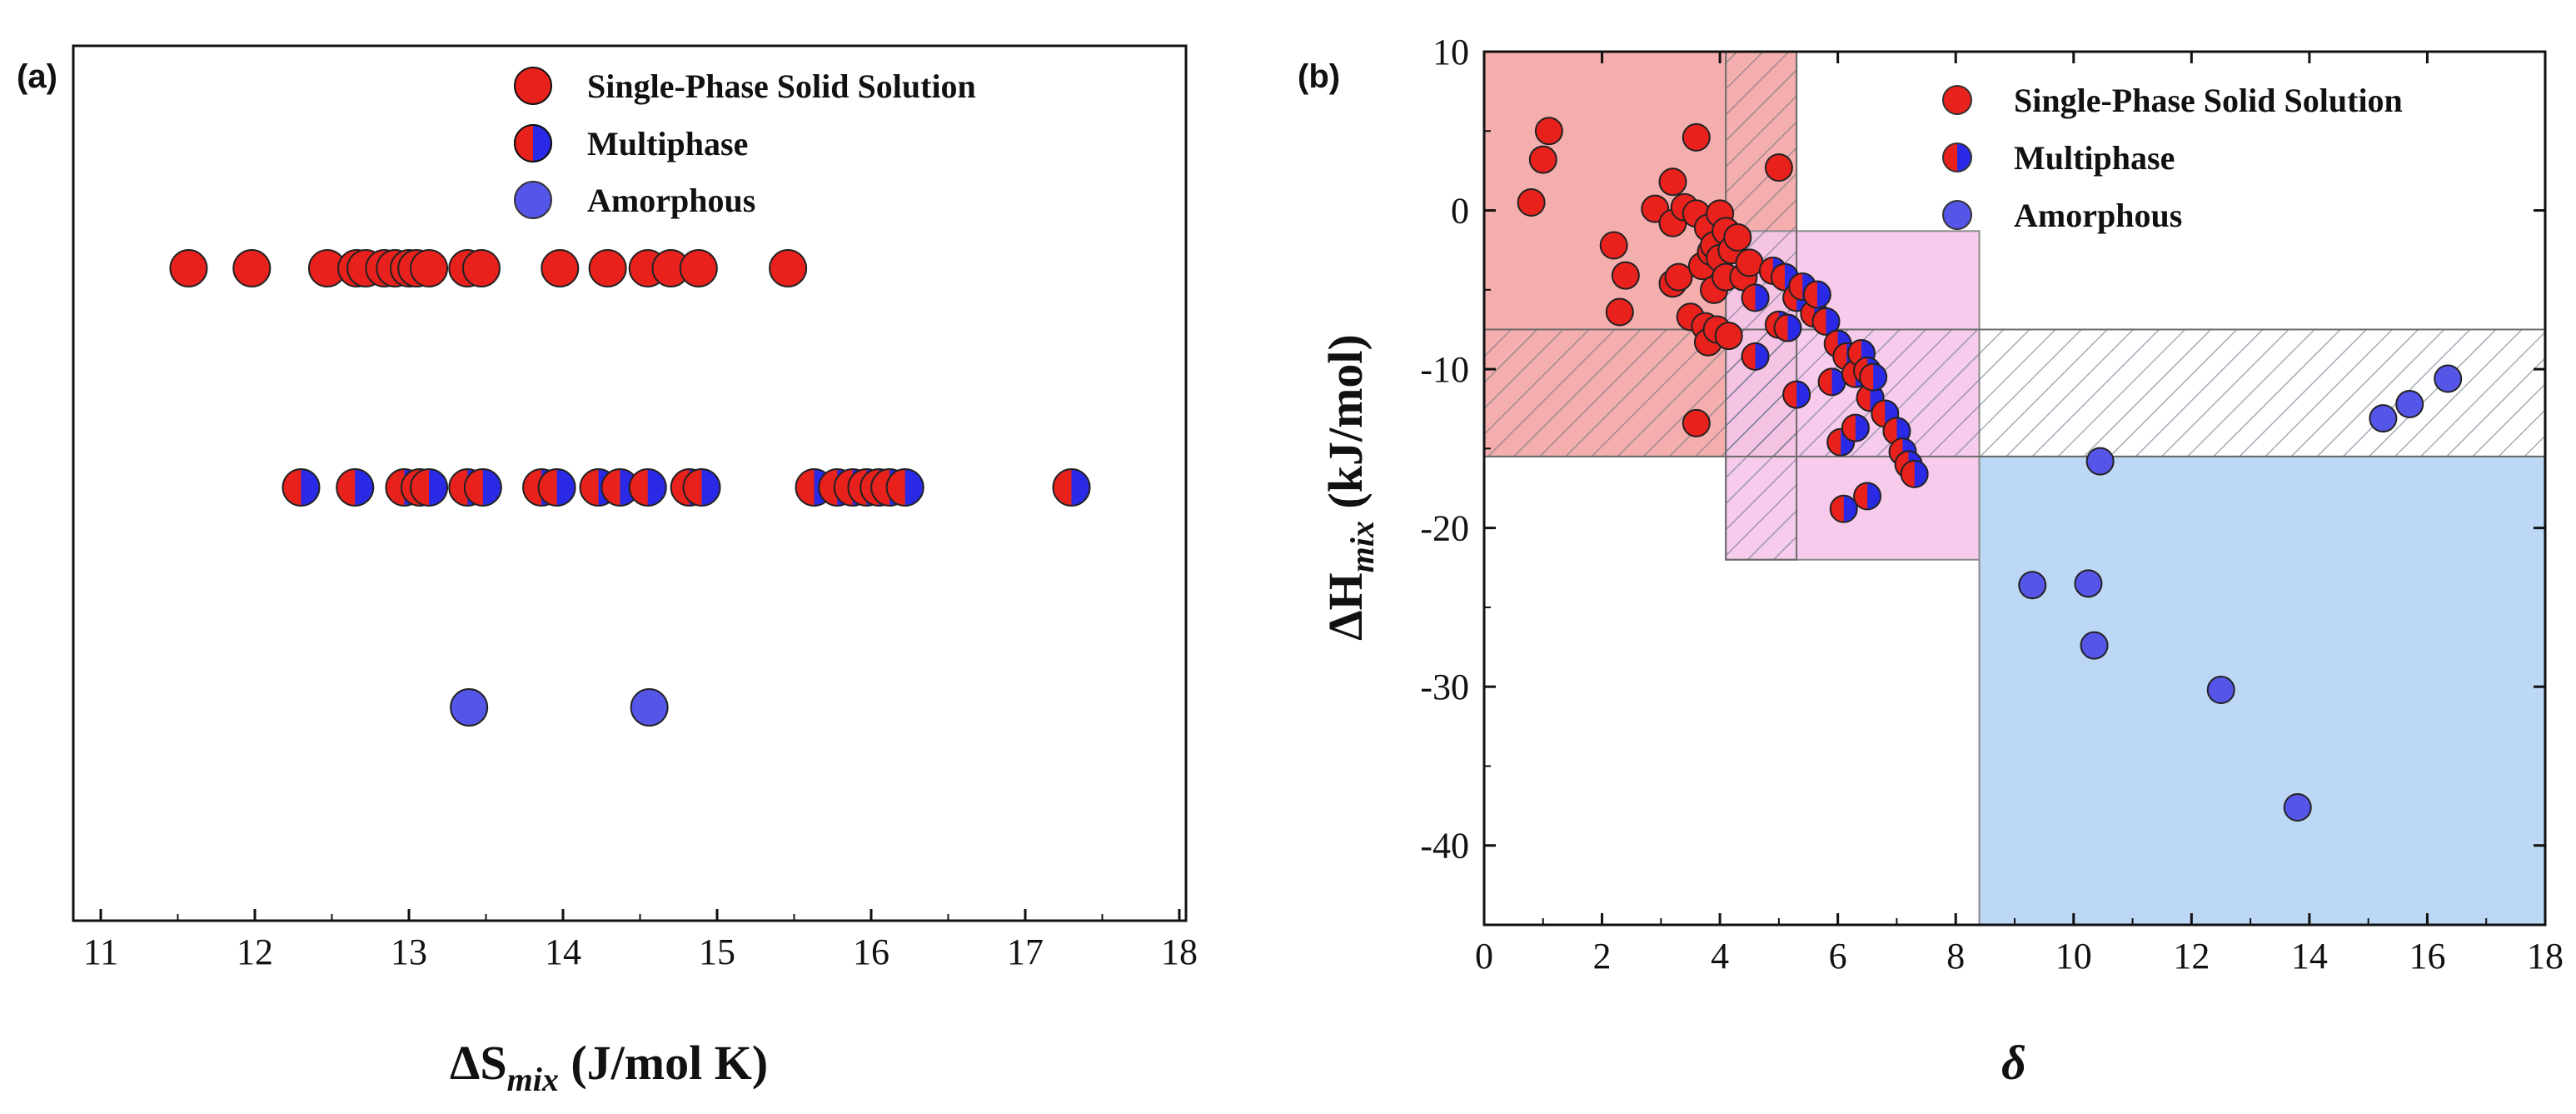  I want to click on legend-b-single-label: Single-Phase Solid Solution, so click(2208, 100).